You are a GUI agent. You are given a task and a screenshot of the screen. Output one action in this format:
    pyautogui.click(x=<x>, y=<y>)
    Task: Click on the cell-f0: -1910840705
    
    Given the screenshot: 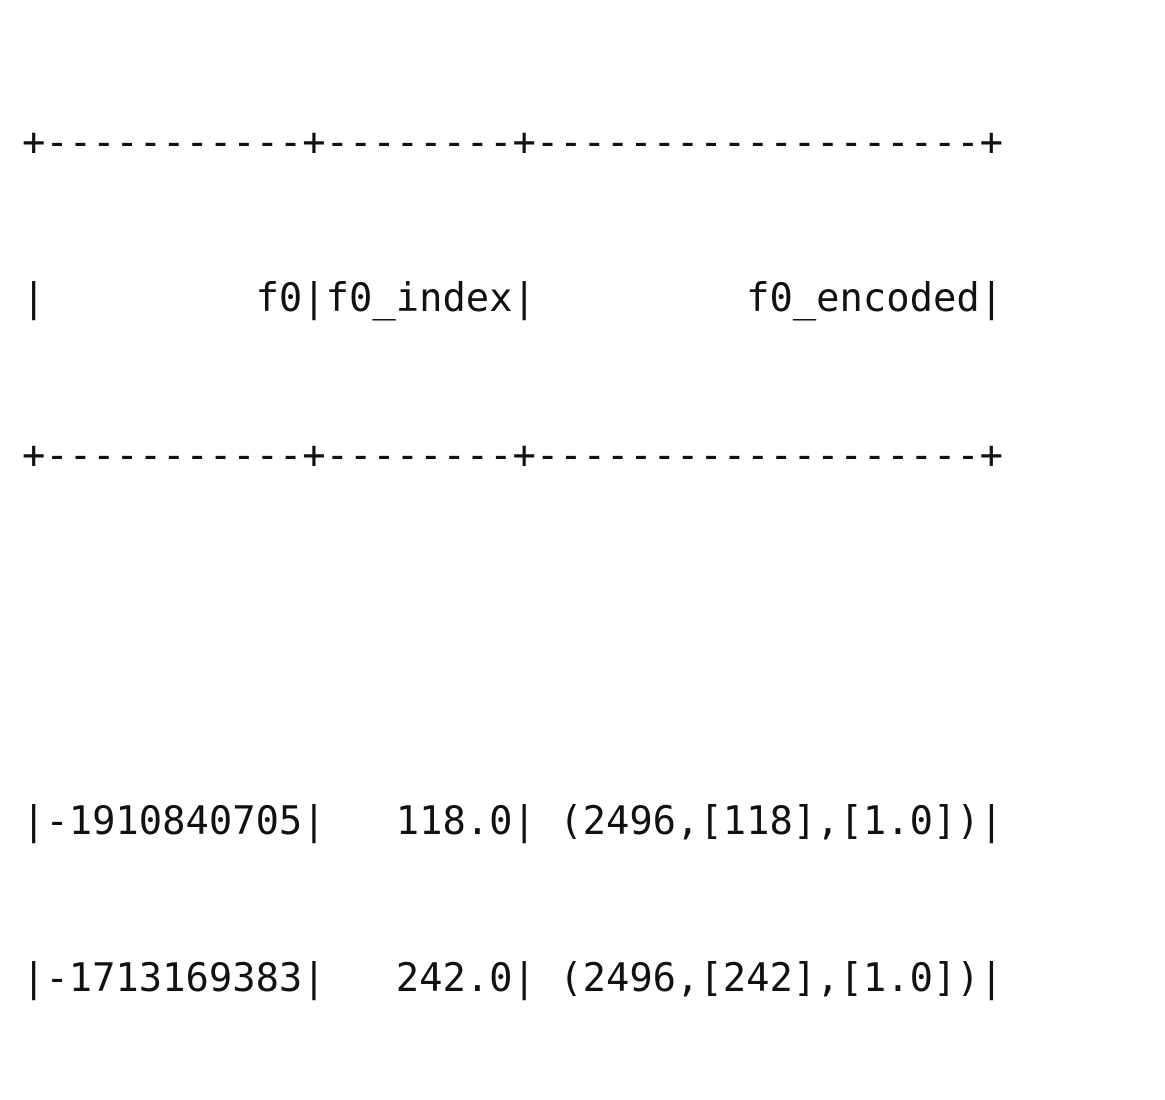 What is the action you would take?
    pyautogui.click(x=174, y=822)
    